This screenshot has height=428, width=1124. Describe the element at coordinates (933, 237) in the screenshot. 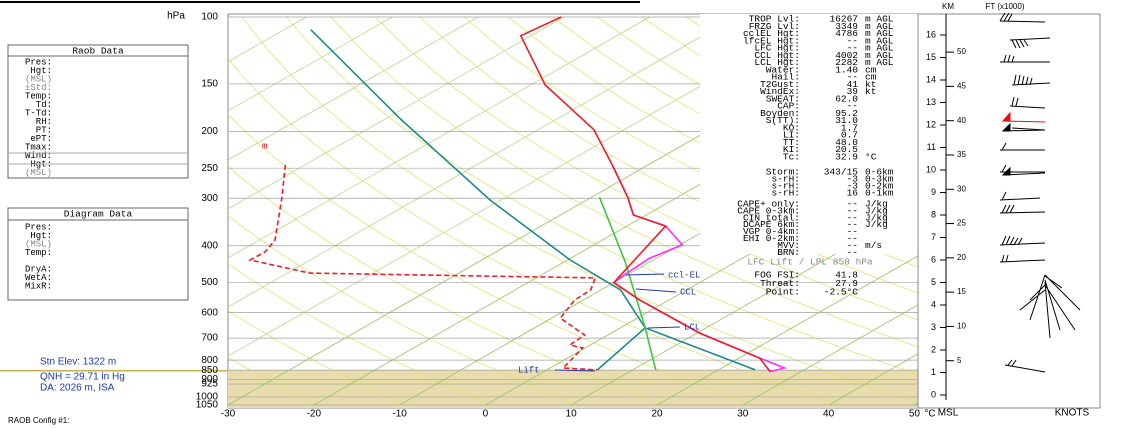

I see `km-tick-label: 7` at that location.